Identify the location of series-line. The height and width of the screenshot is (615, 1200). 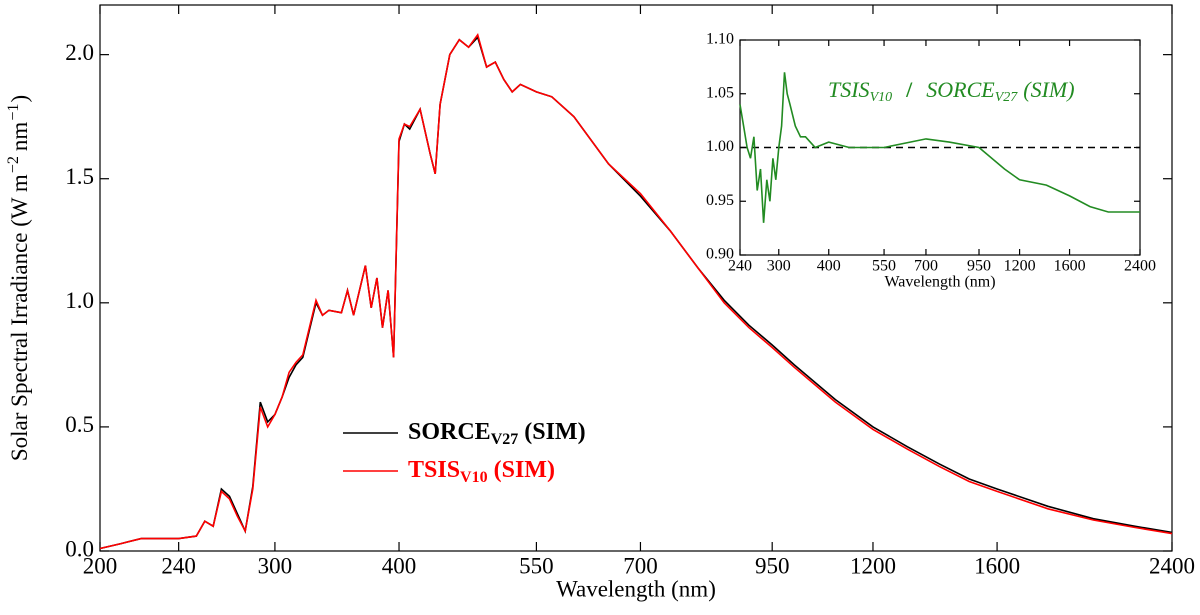
(939, 147).